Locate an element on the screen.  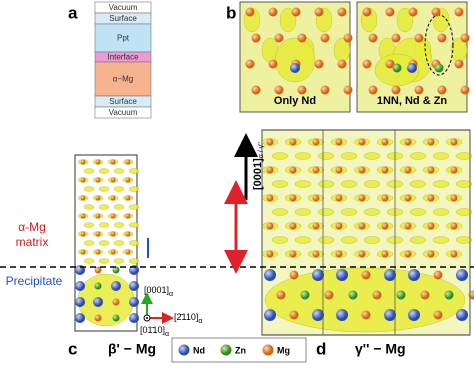
layer-label: Vacuum is located at coordinates (123, 112).